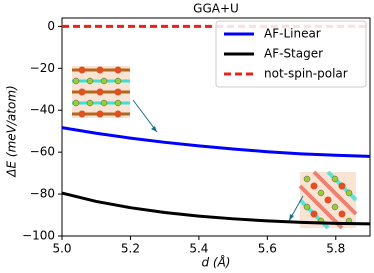  I want to click on y-tick-label: −20, so click(42, 68).